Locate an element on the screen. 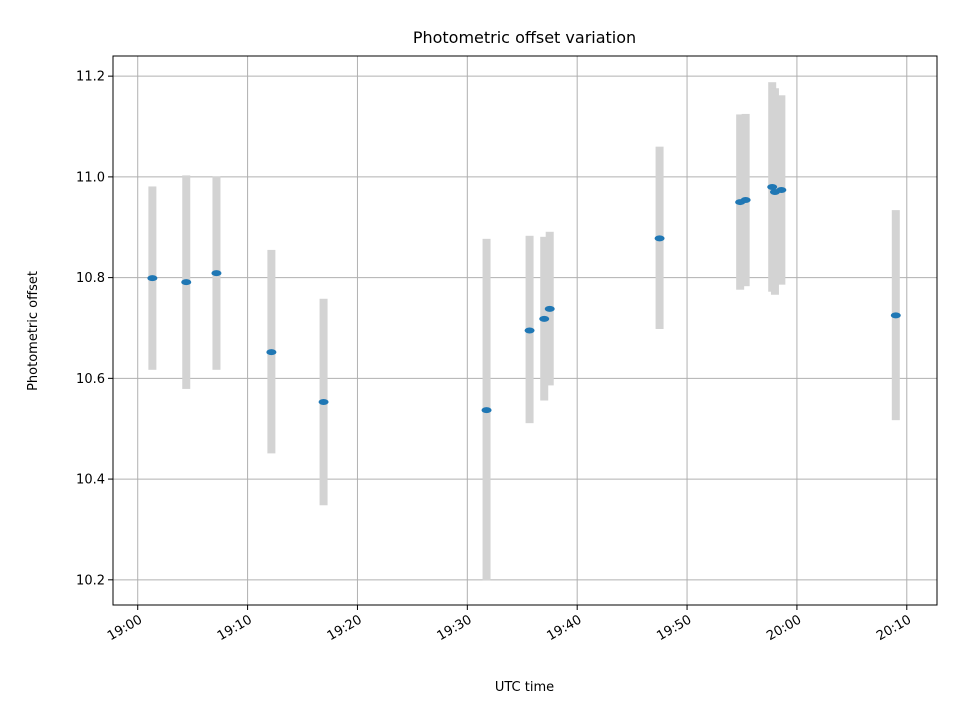 Image resolution: width=960 pixels, height=720 pixels. y-axis-label: Photometric offset is located at coordinates (33, 331).